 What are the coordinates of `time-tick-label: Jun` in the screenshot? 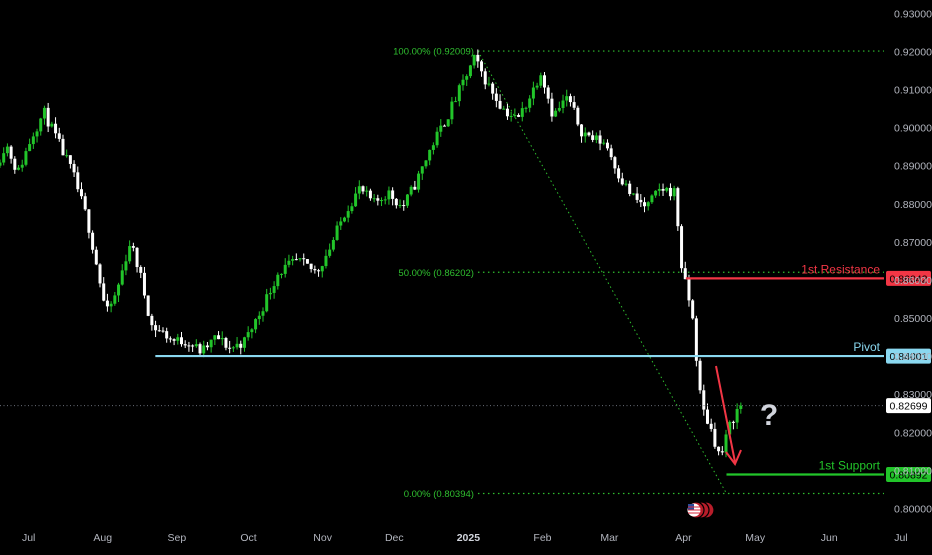 It's located at (829, 538).